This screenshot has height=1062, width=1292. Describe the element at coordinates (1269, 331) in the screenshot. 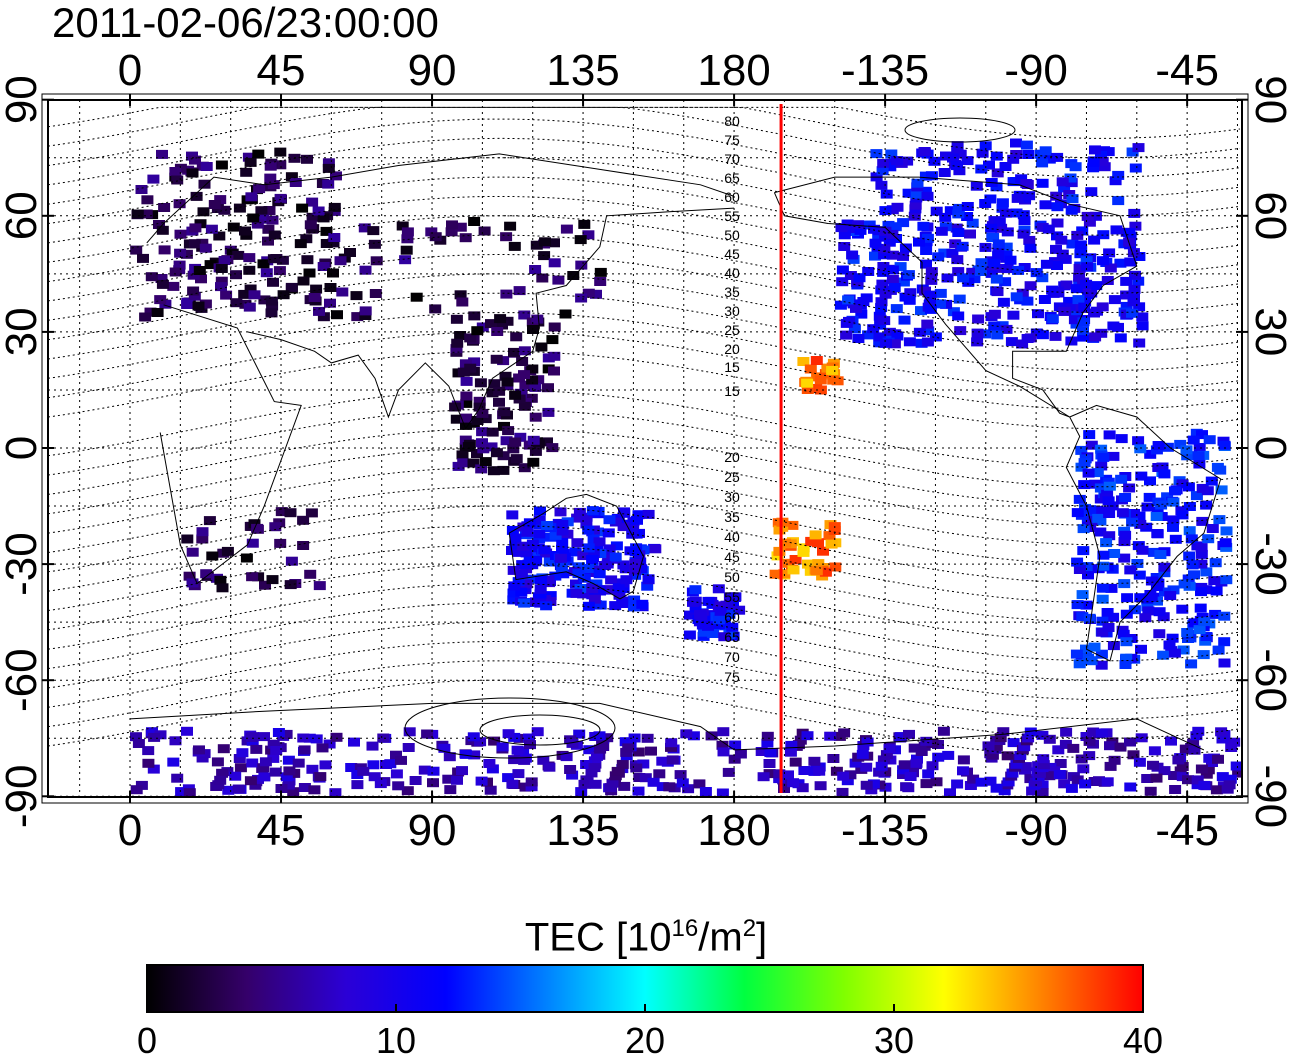

I see `lat-tick-right: 30` at that location.